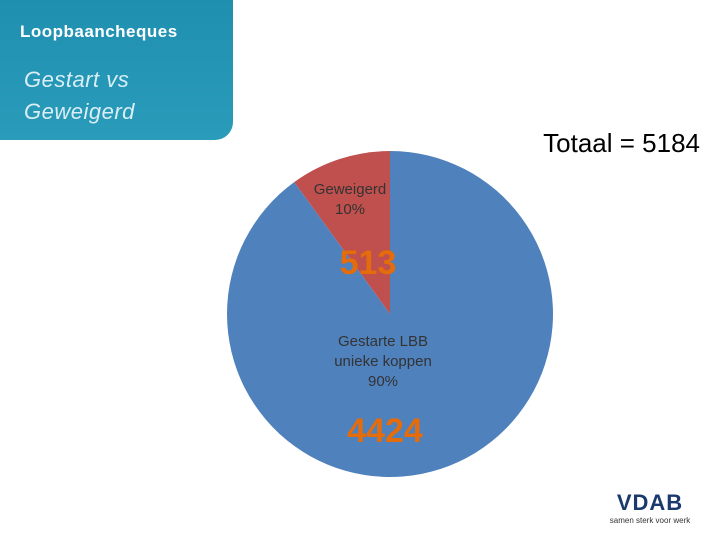 The height and width of the screenshot is (540, 720). I want to click on logo-tagline: samen sterk voor werk, so click(650, 520).